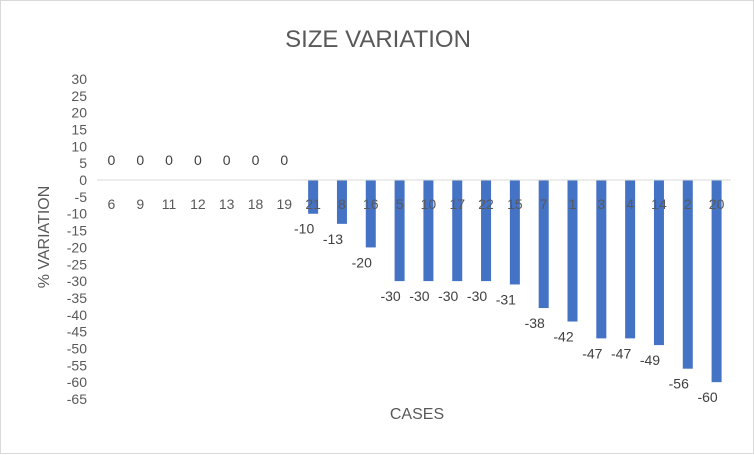 The height and width of the screenshot is (455, 754). I want to click on y-tick-label: -40, so click(77, 315).